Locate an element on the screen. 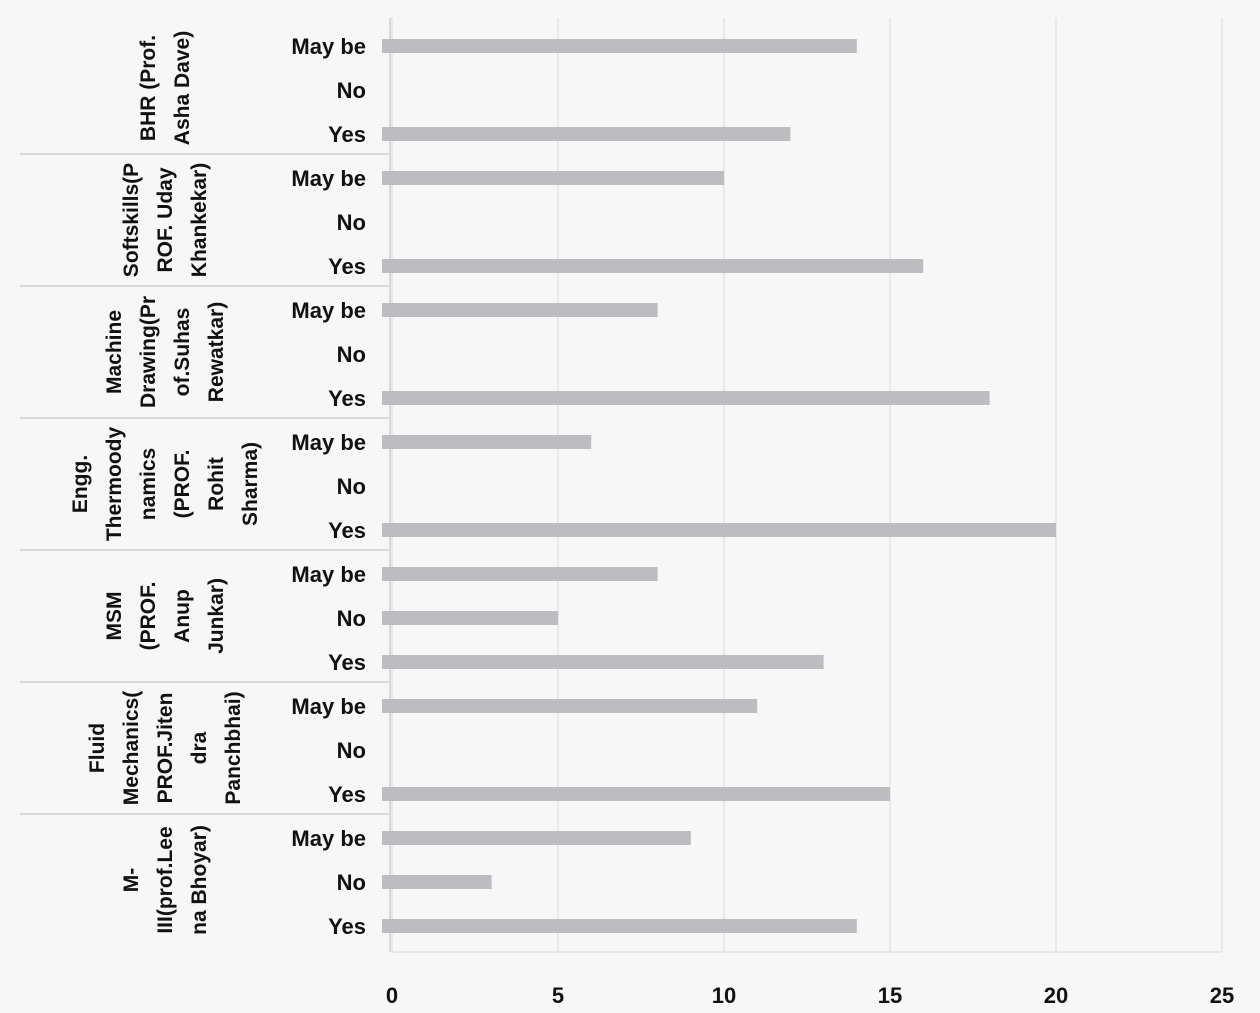  group-label: Softskills(P ROF. Uday Khankekar) is located at coordinates (165, 220).